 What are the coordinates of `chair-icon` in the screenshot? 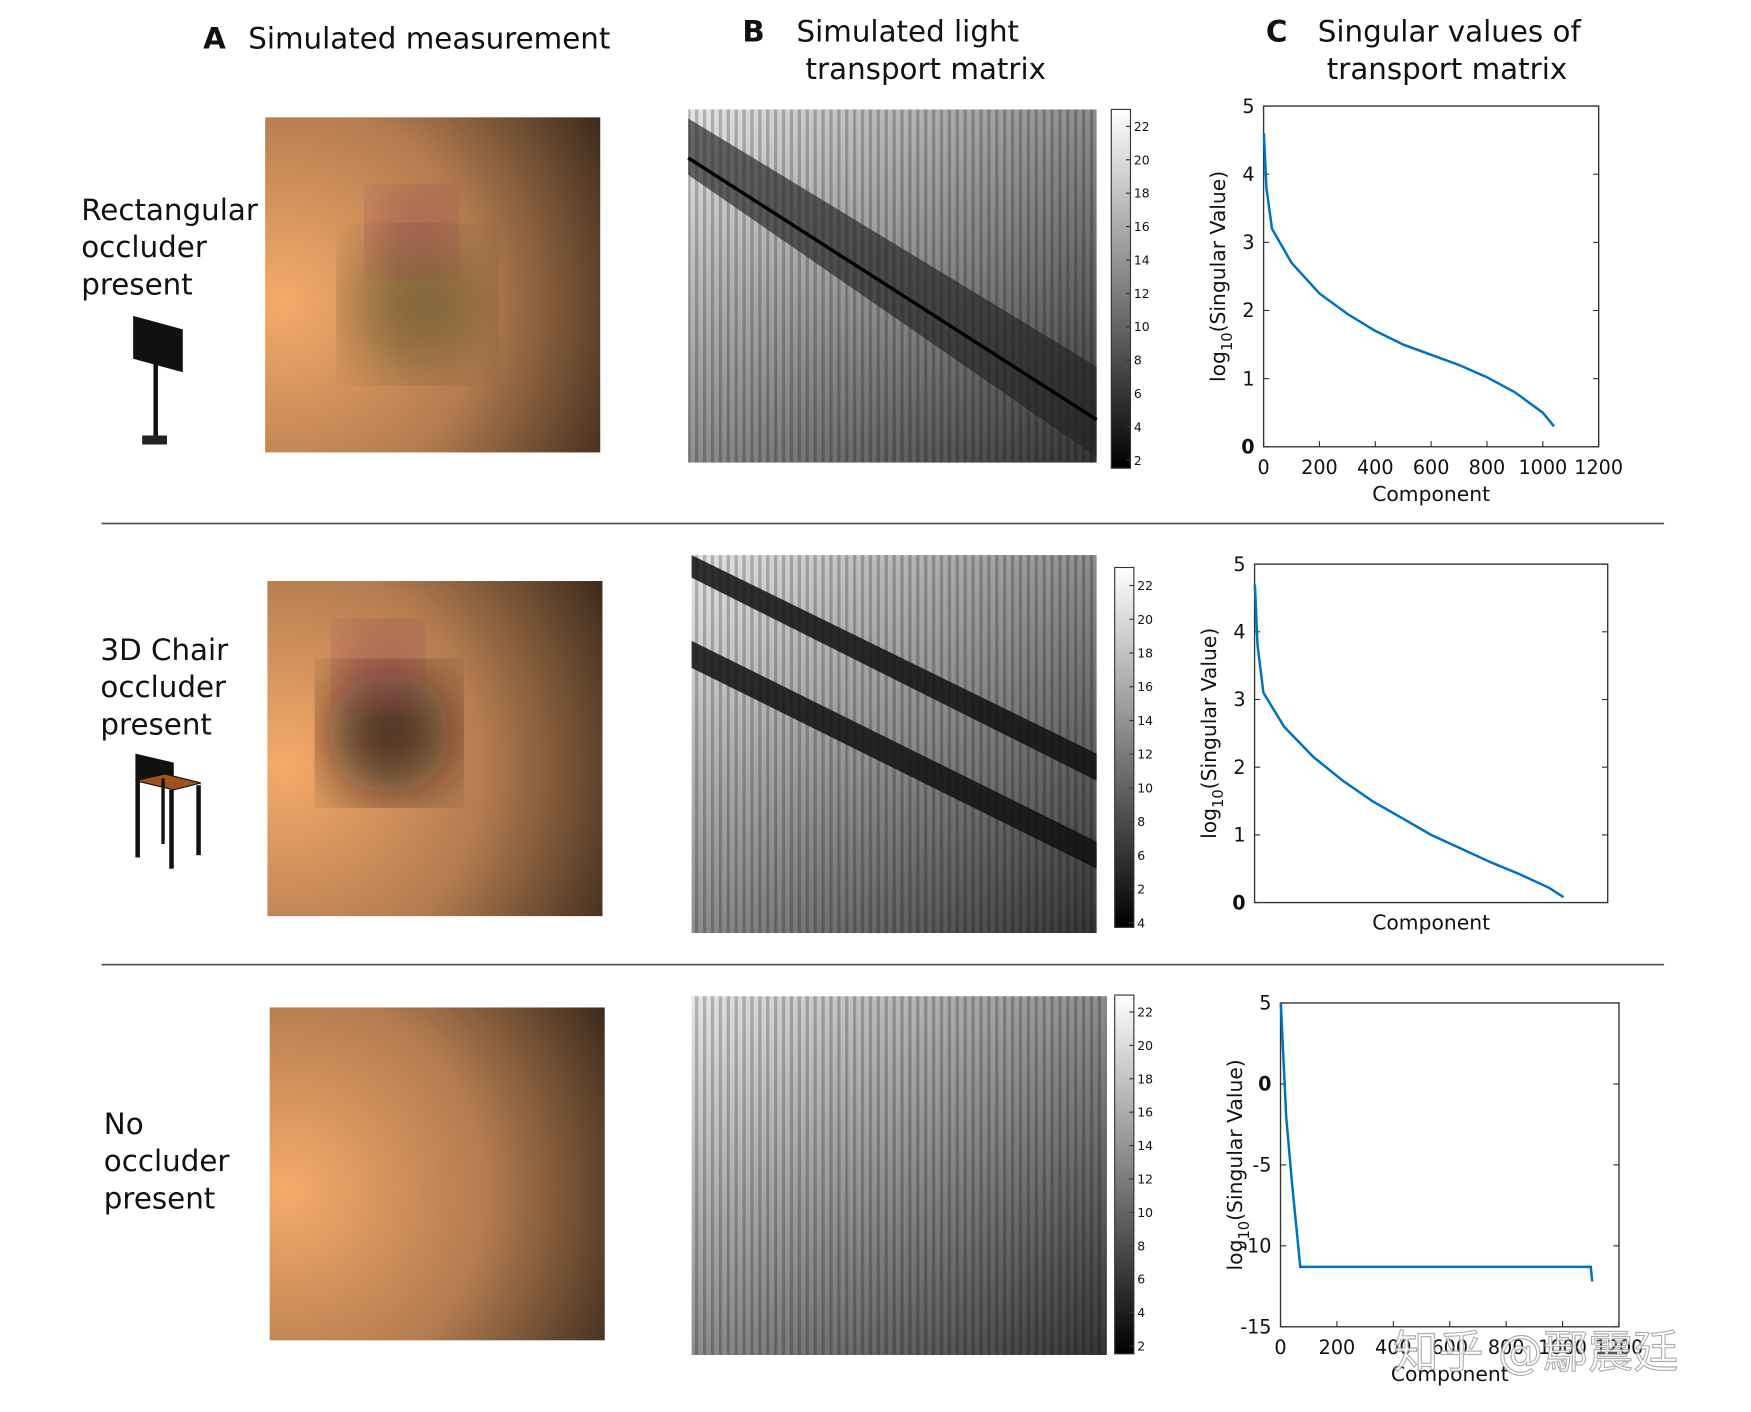 It's located at (168, 811).